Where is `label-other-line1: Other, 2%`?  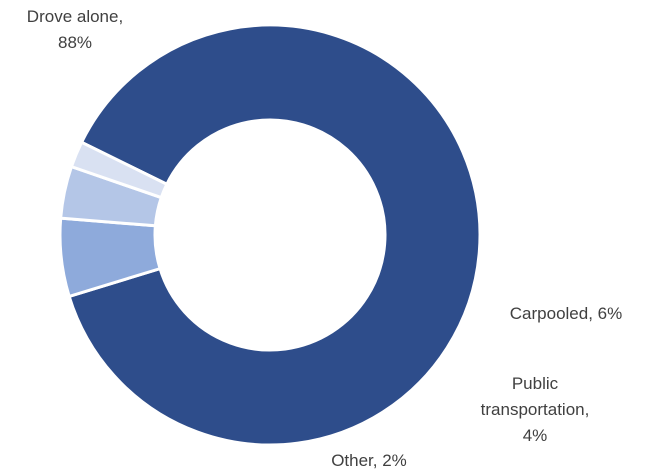
label-other-line1: Other, 2% is located at coordinates (369, 460).